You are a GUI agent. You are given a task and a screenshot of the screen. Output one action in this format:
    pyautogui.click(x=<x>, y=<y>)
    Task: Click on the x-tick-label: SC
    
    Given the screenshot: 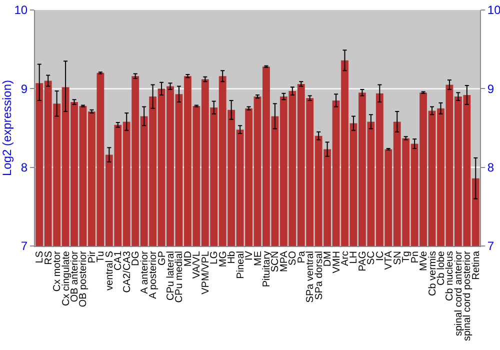 What is the action you would take?
    pyautogui.click(x=372, y=258)
    